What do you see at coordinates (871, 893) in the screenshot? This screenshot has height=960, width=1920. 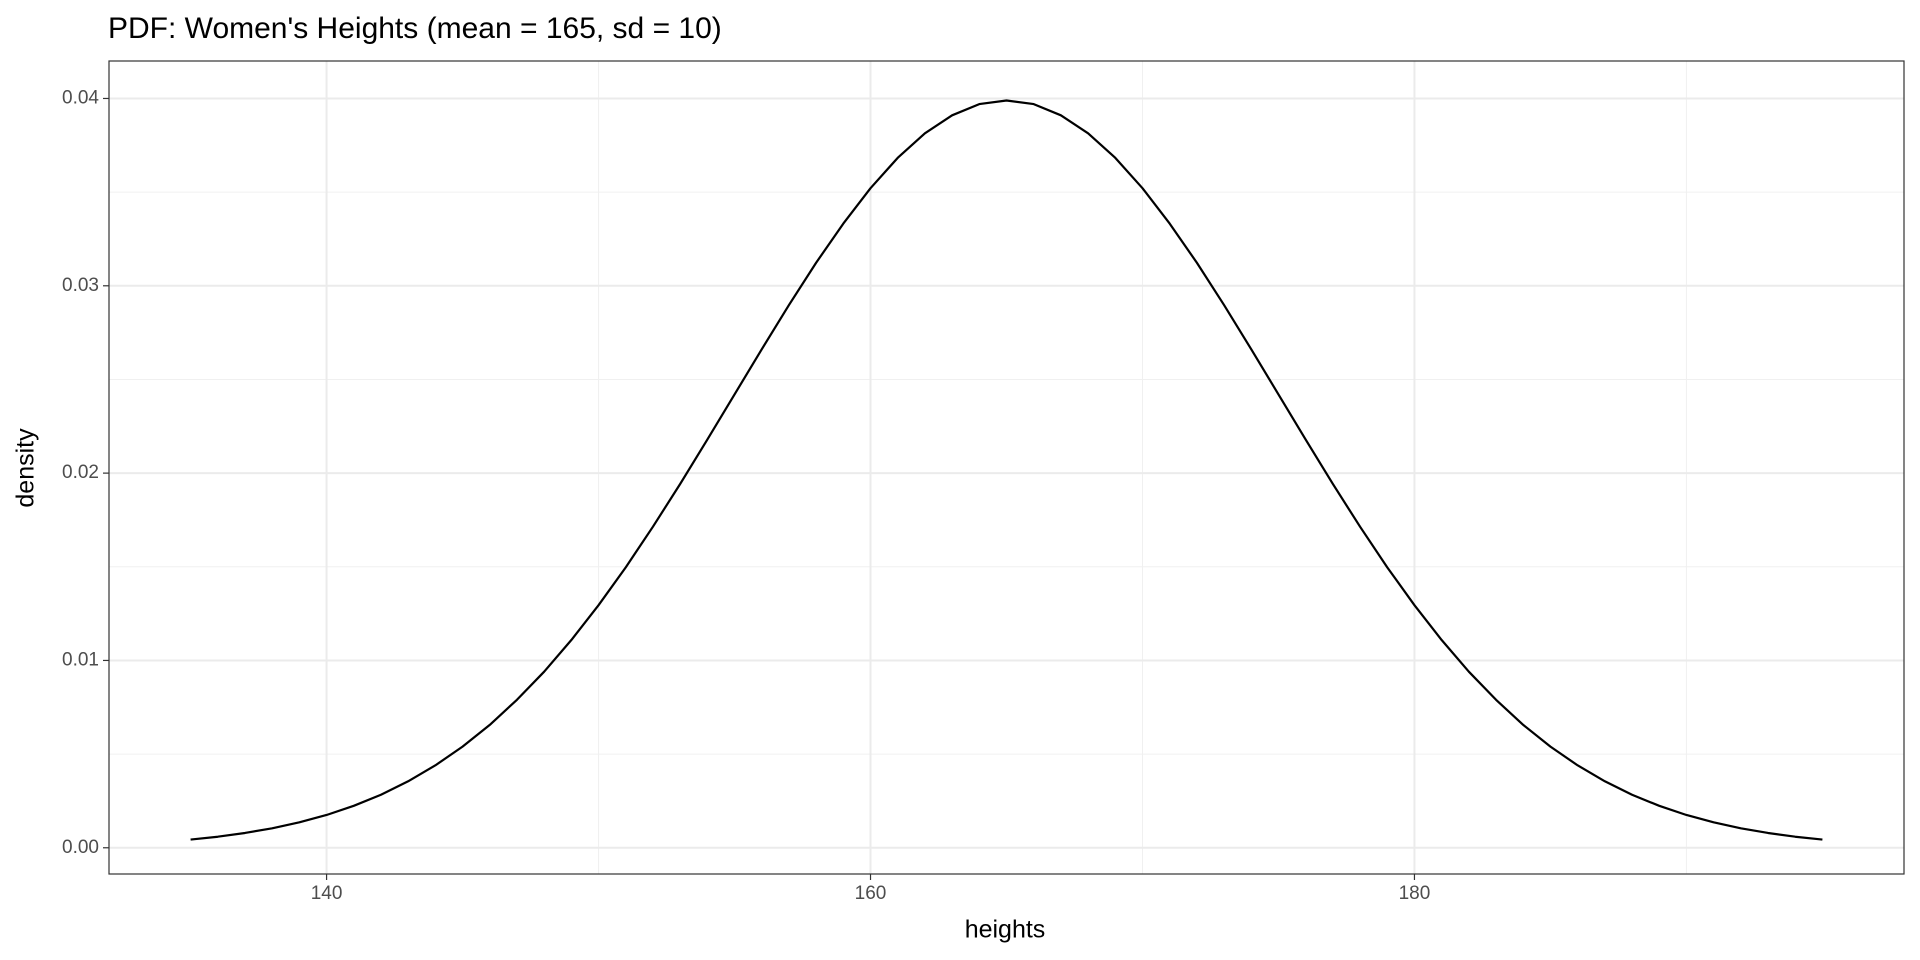 I see `x-tick-label: 160` at bounding box center [871, 893].